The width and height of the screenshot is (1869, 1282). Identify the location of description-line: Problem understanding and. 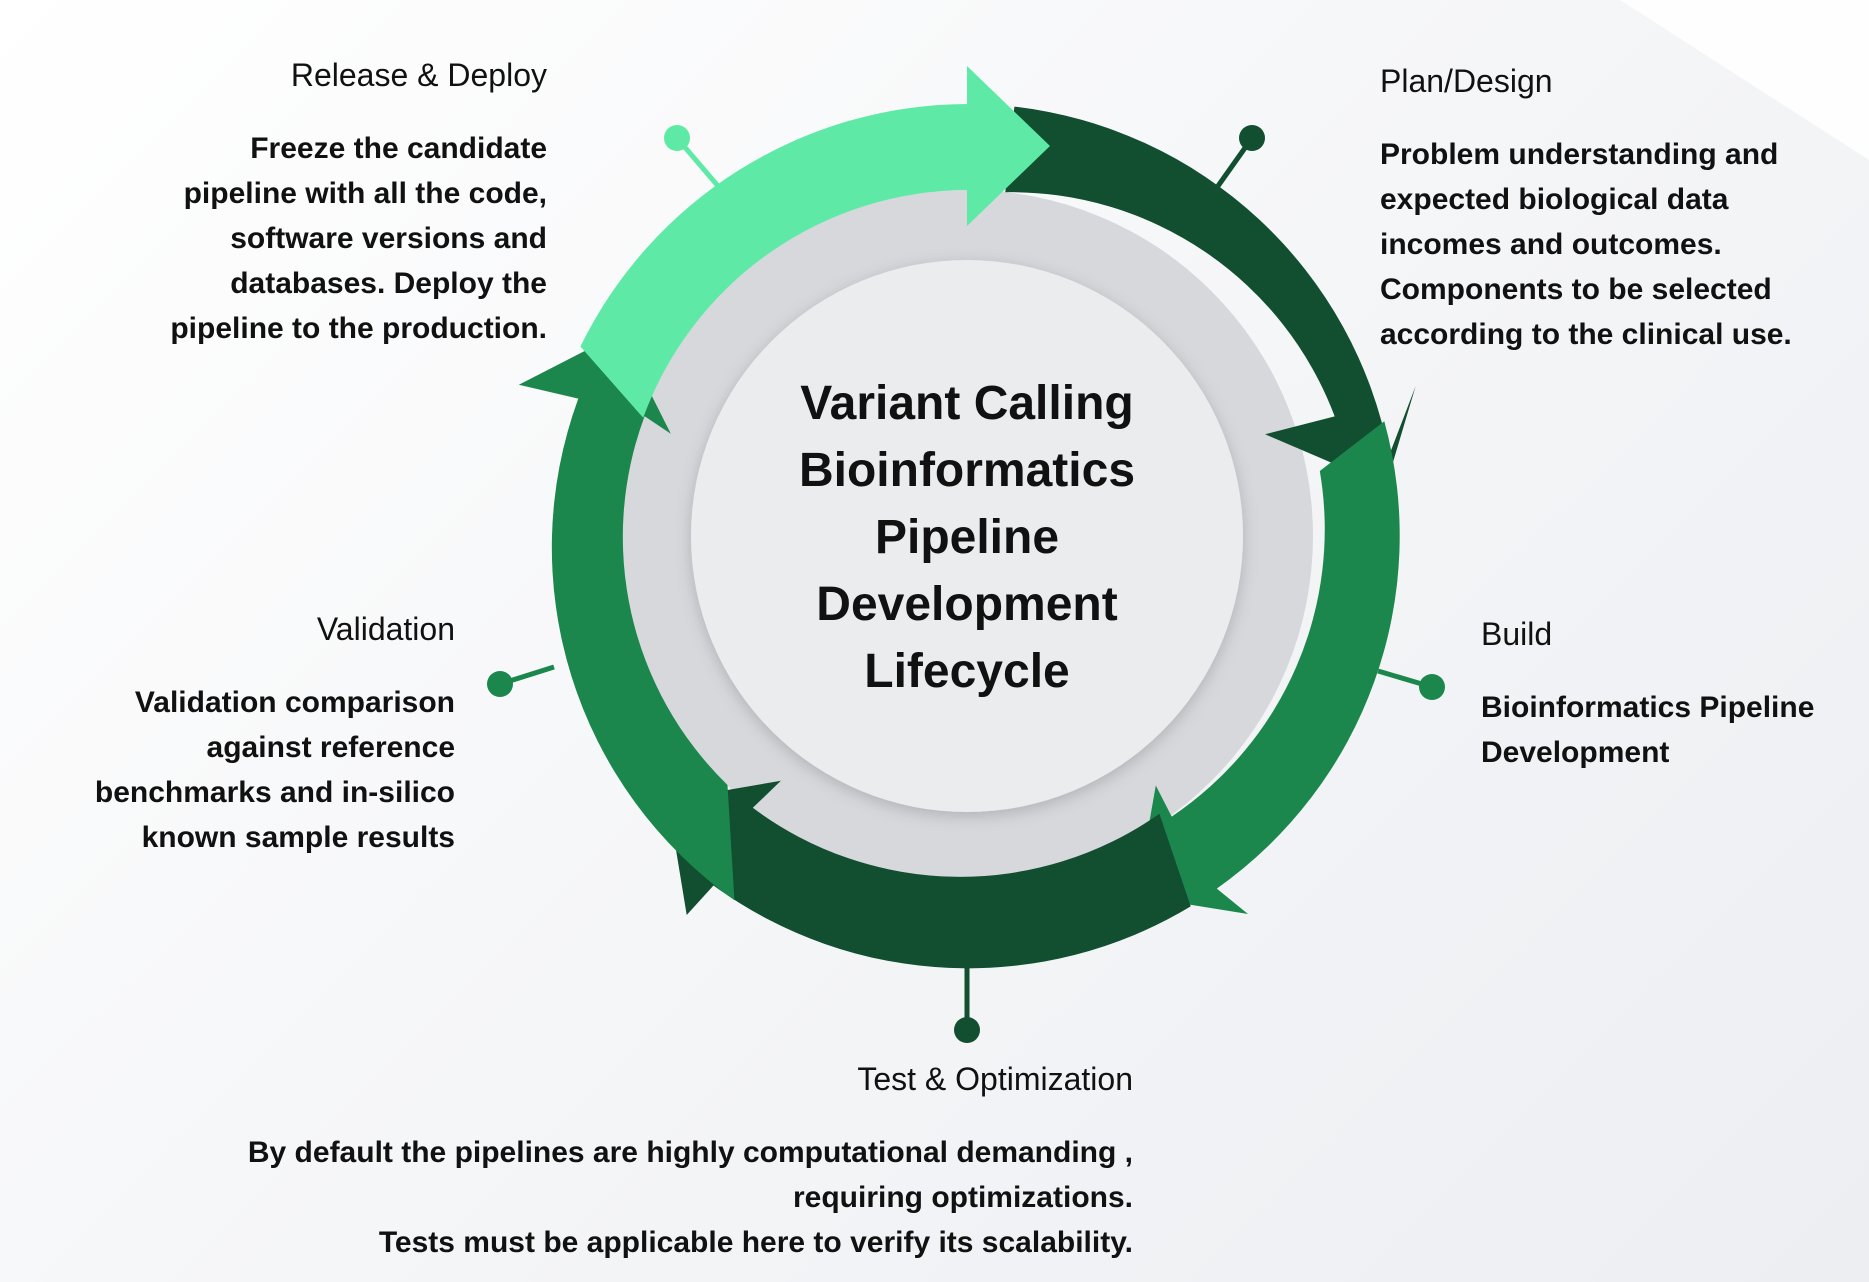
(1579, 155).